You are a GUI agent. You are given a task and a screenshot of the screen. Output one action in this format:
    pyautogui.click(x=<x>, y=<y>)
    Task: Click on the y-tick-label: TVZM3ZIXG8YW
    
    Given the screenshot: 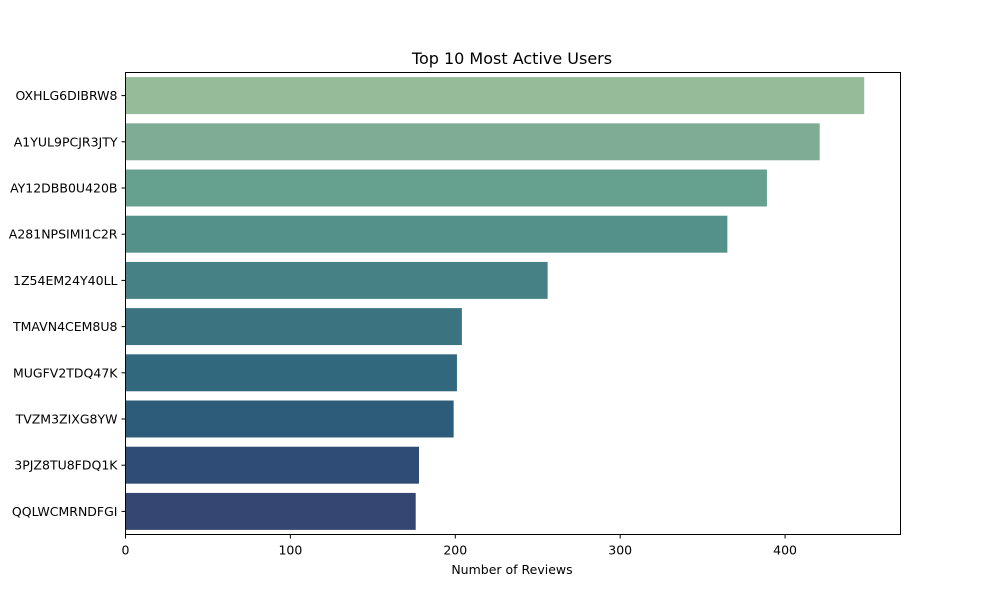 What is the action you would take?
    pyautogui.click(x=66, y=419)
    